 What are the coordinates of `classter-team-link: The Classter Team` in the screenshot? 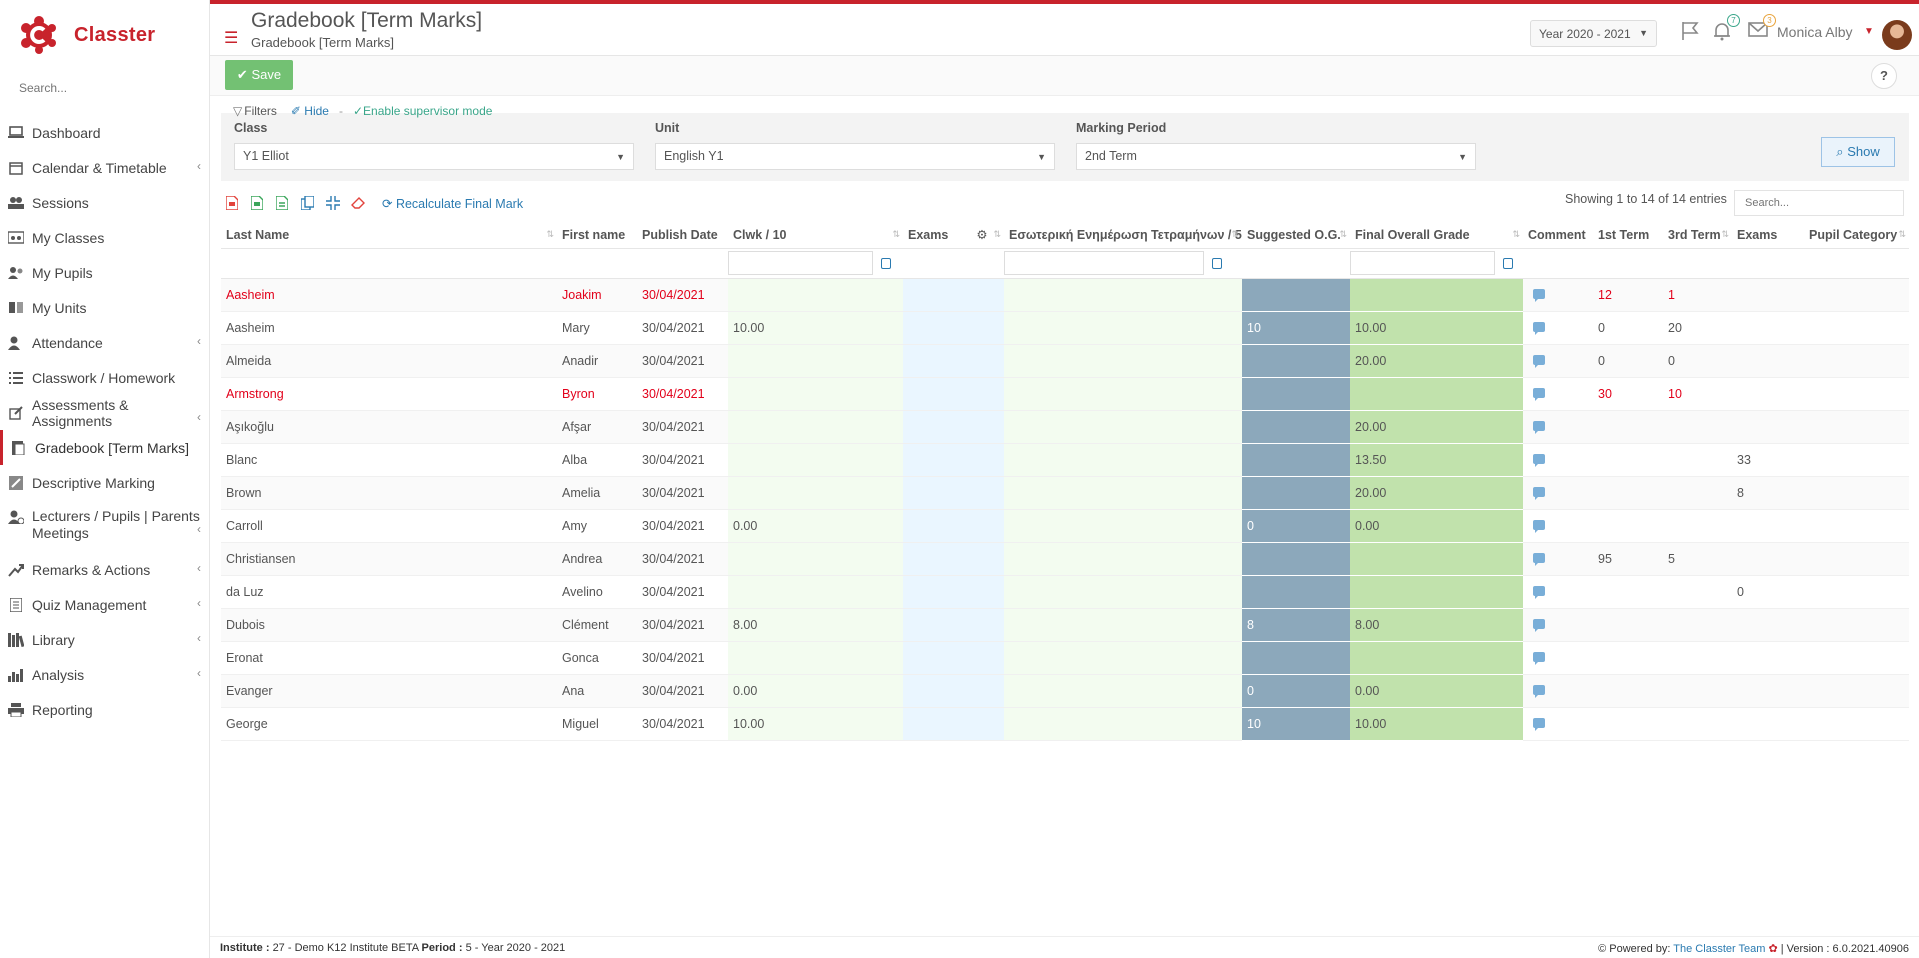 It's located at (1719, 949).